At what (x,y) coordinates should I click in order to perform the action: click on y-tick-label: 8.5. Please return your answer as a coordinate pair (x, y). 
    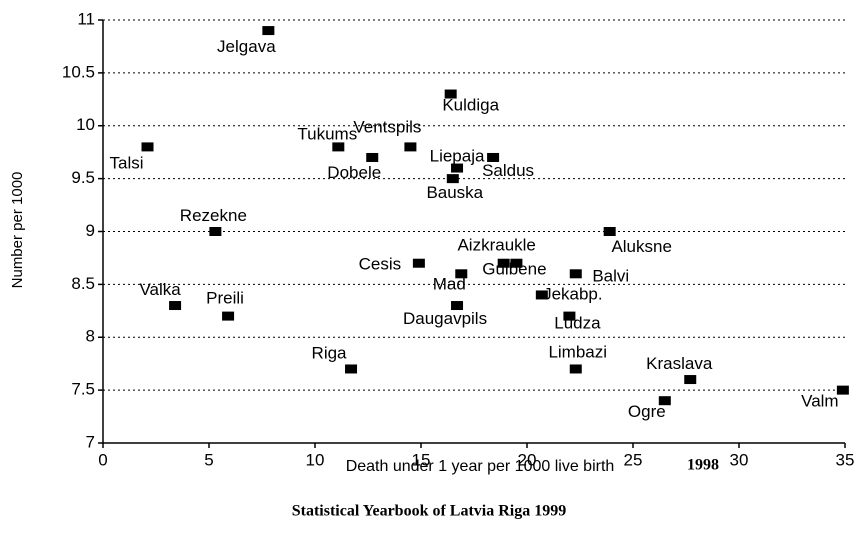
    Looking at the image, I should click on (83, 283).